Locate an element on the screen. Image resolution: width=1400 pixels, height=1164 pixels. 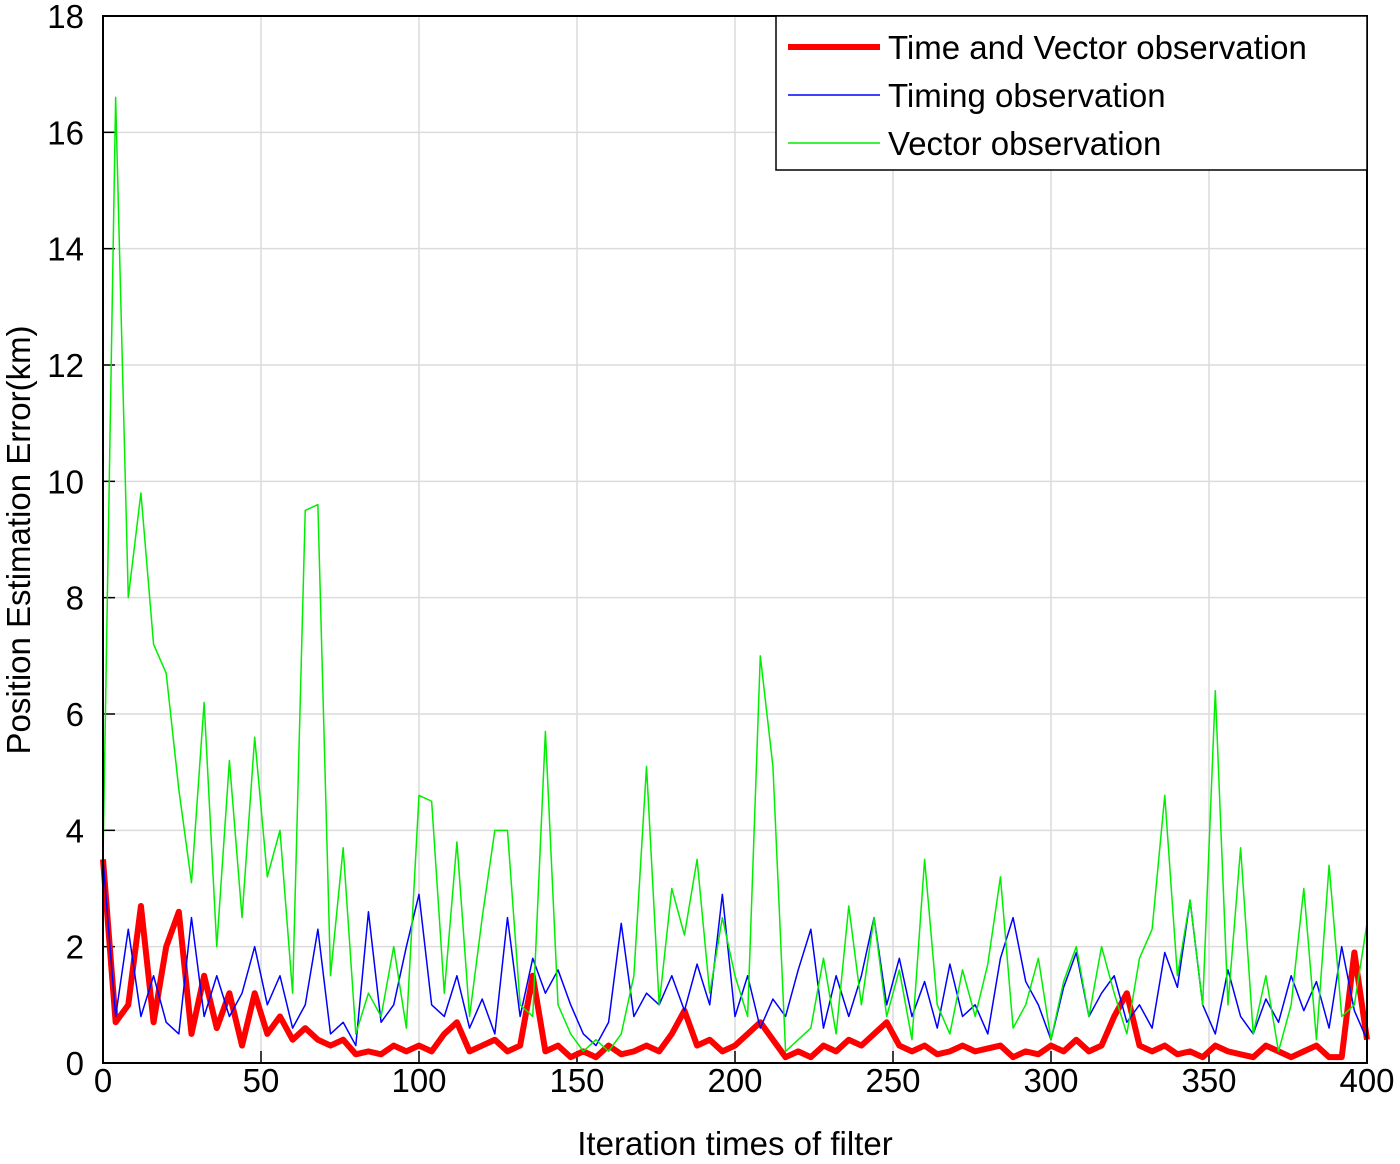
x-tick-label: 250 is located at coordinates (892, 1080).